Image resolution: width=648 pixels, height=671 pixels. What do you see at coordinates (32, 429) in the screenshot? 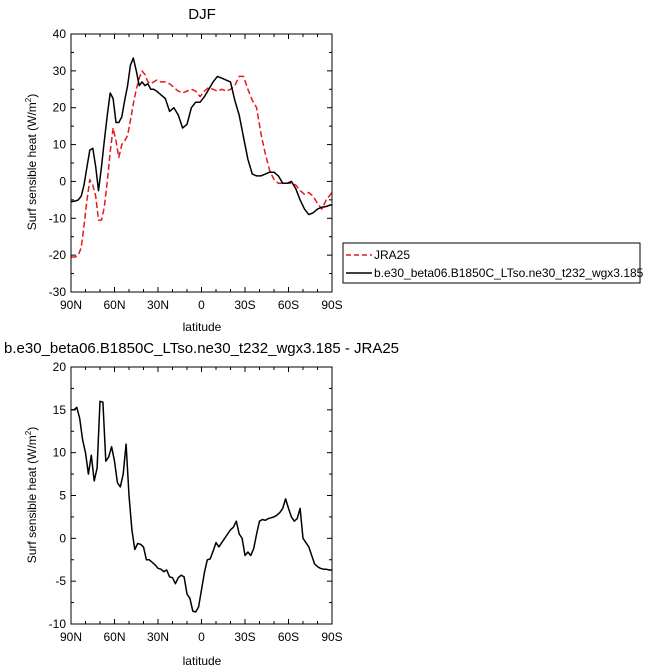
I see `bottom-y-axis-label-close: )` at bounding box center [32, 429].